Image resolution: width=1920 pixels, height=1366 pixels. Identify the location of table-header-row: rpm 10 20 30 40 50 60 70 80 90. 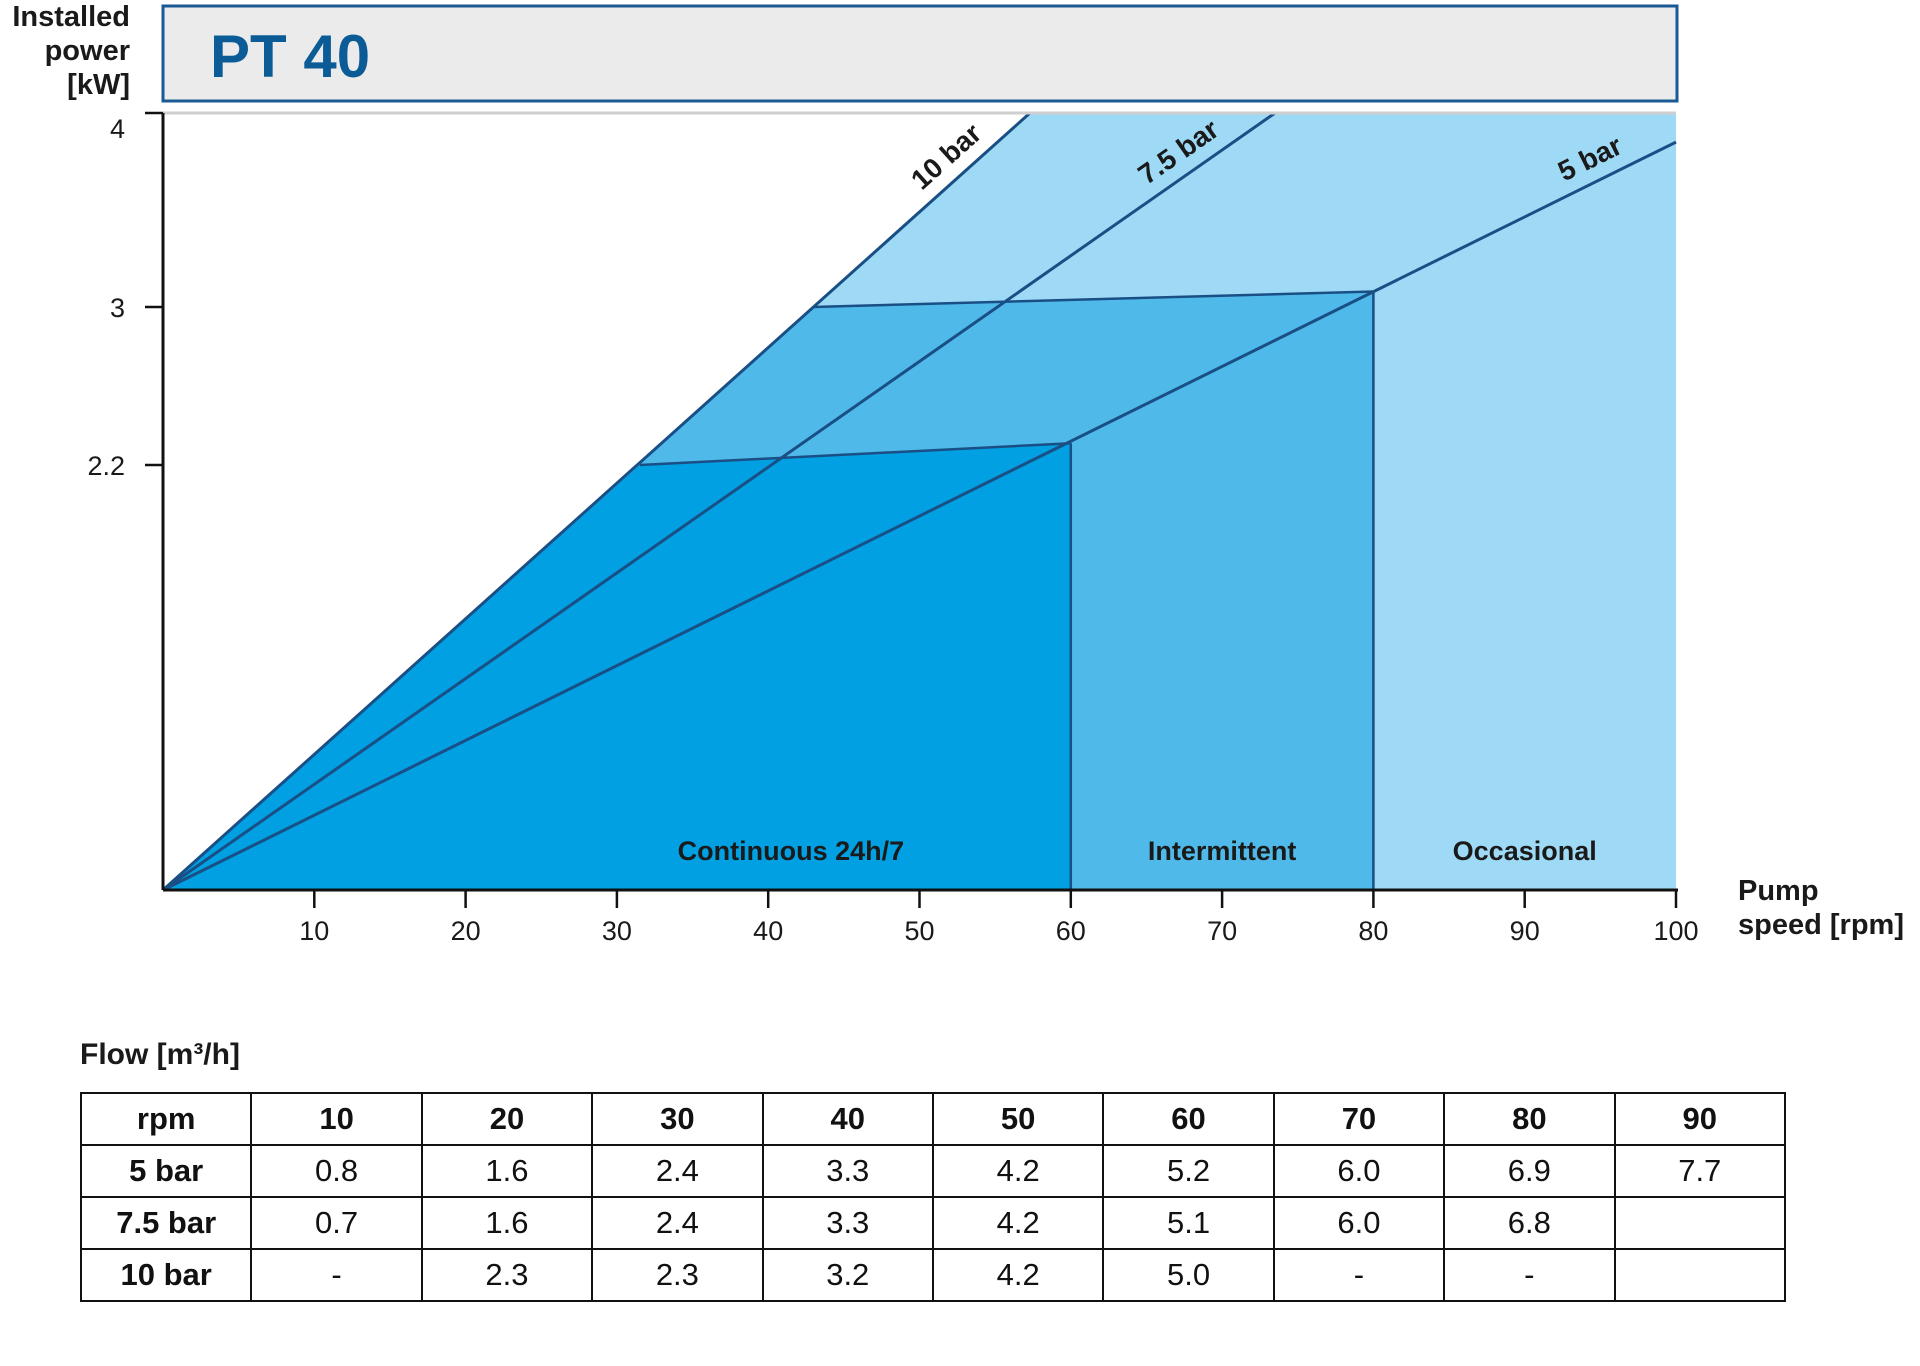
(933, 1119).